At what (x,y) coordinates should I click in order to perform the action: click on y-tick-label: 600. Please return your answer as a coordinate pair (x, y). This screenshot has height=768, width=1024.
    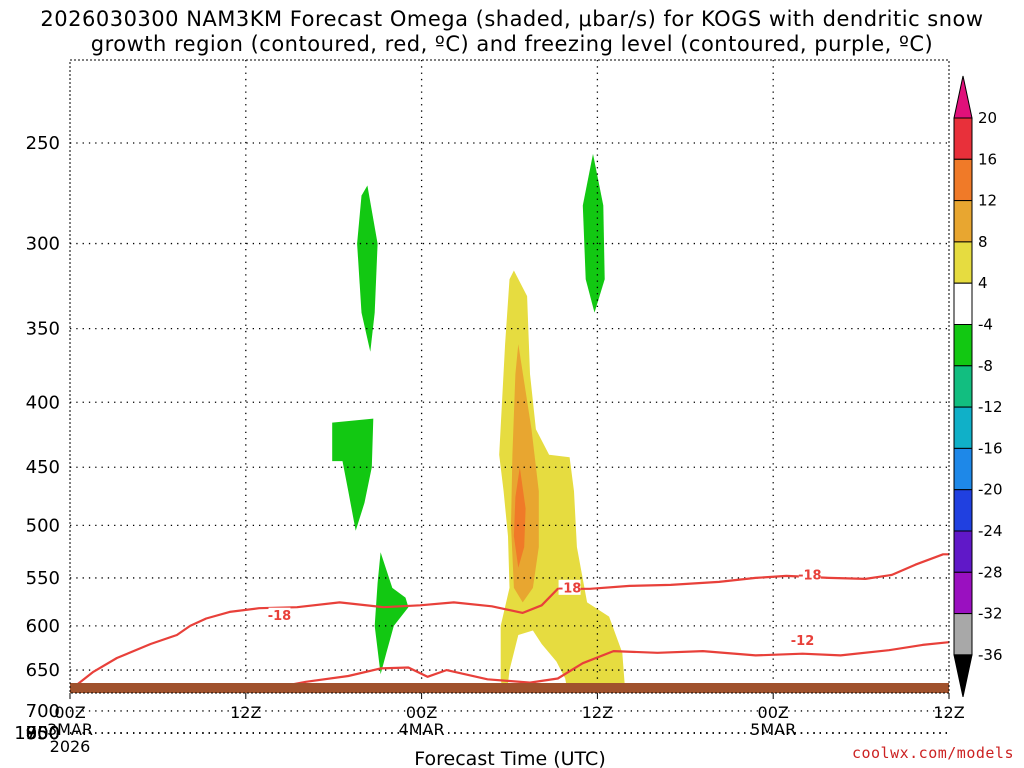
    Looking at the image, I should click on (43, 626).